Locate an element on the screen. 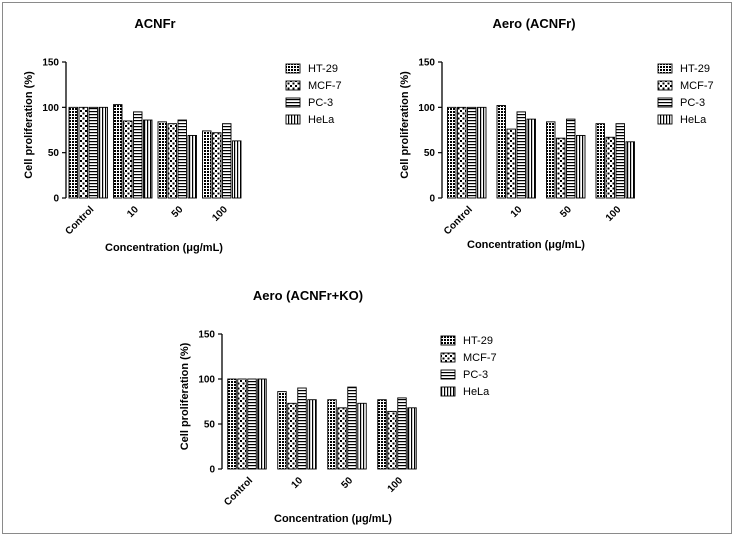  chart-title: Aero (ACNFr+KO) is located at coordinates (308, 295).